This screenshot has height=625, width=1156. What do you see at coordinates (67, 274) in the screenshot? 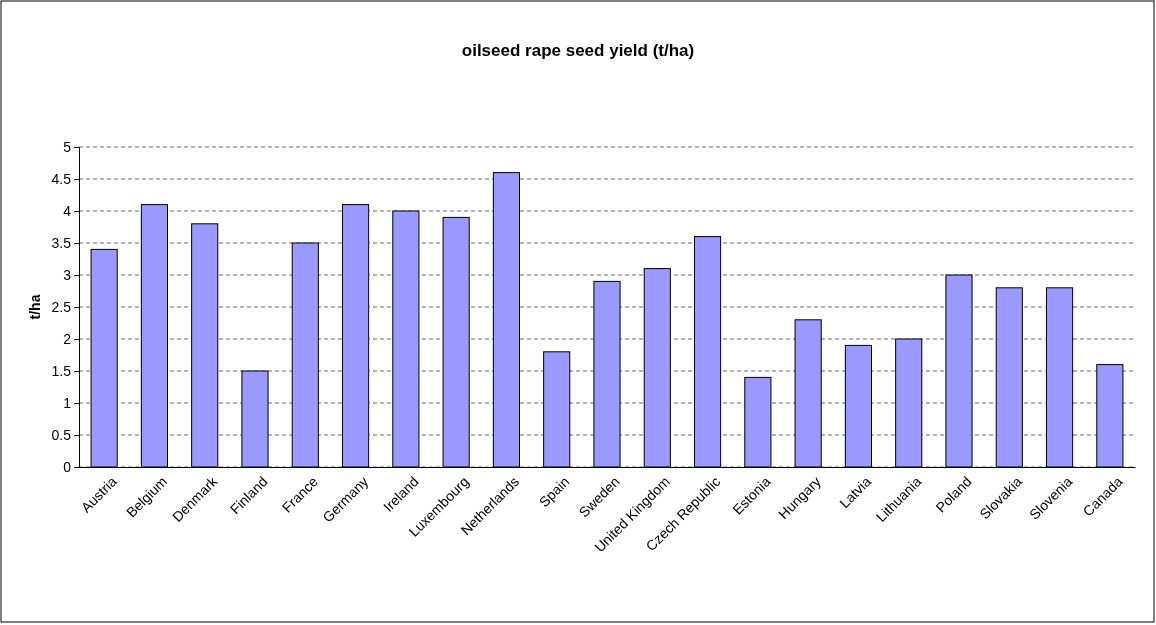
I see `y-tick-label: 3` at bounding box center [67, 274].